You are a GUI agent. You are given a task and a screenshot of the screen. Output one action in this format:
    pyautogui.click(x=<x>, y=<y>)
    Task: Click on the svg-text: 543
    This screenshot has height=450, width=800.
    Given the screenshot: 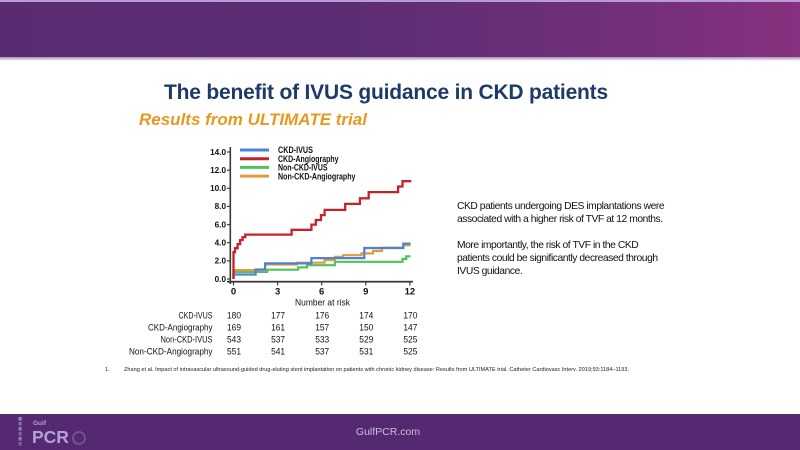 What is the action you would take?
    pyautogui.click(x=234, y=340)
    